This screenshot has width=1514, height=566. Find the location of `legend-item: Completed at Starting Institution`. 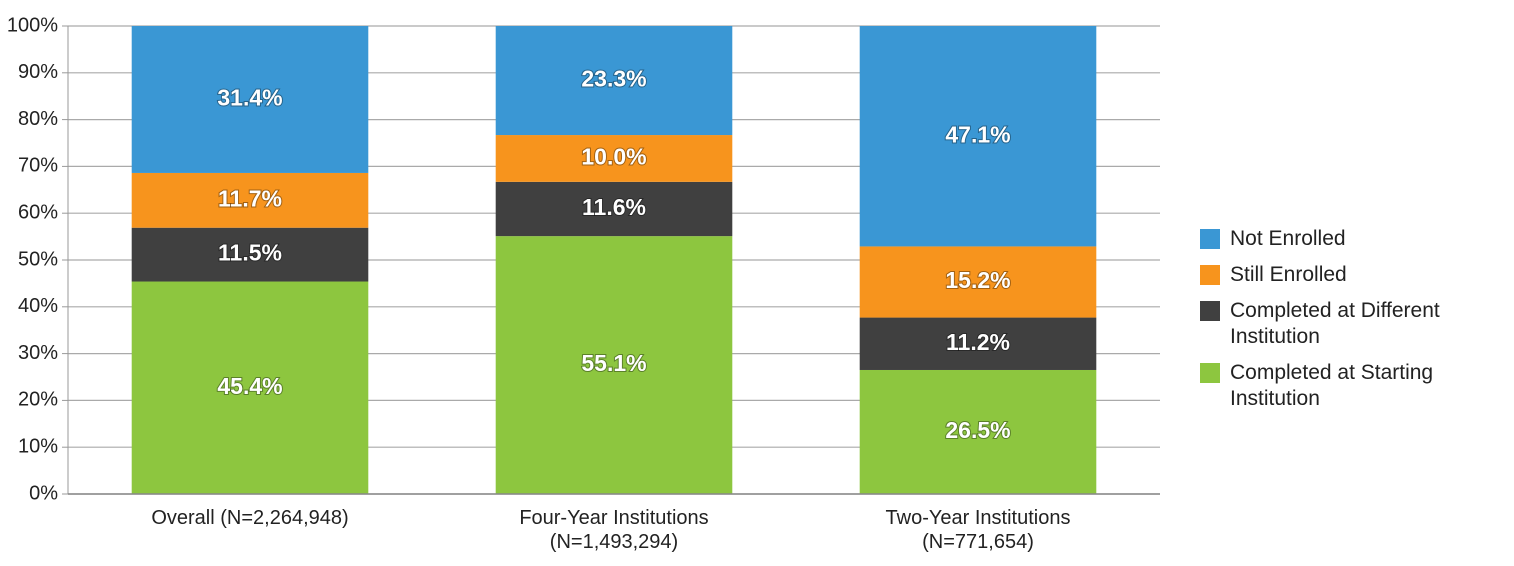

legend-item: Completed at Starting Institution is located at coordinates (1350, 386).